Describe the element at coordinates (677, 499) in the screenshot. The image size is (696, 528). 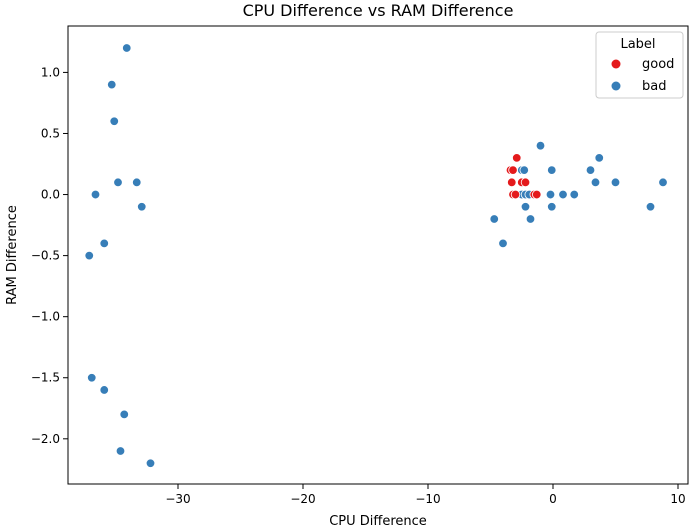
I see `x-tick-label: 10` at that location.